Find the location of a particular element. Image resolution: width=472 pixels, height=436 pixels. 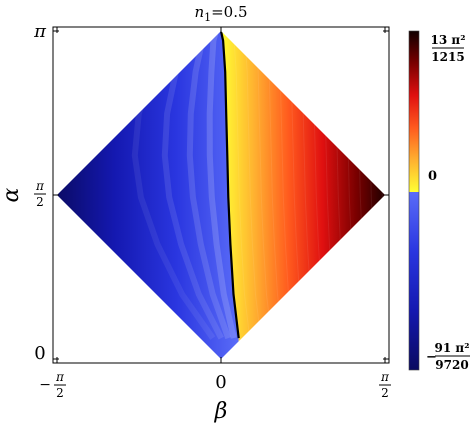

y-tick-label: 0 is located at coordinates (39, 353).